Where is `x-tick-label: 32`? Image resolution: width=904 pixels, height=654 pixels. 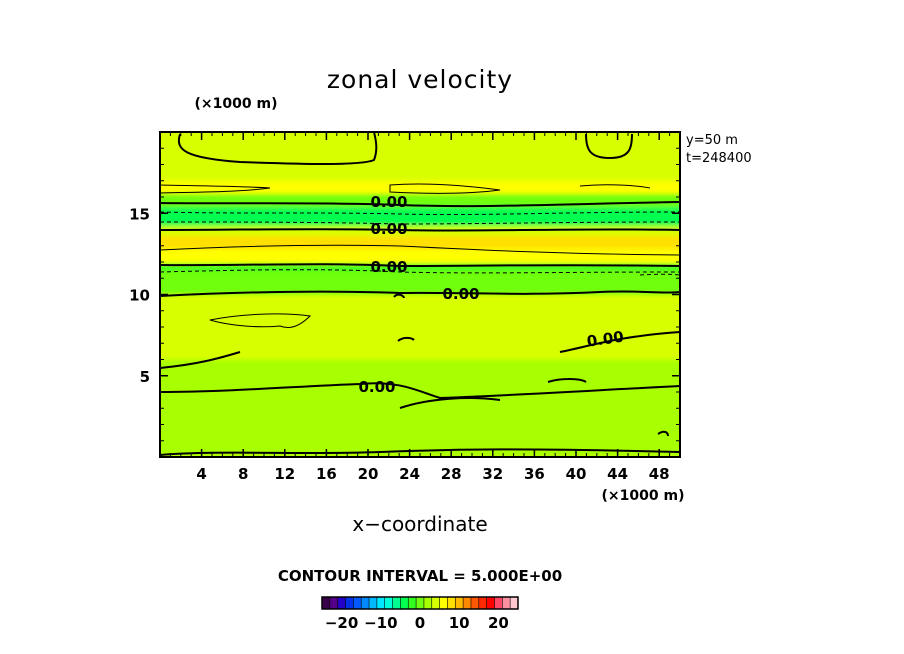 x-tick-label: 32 is located at coordinates (492, 474).